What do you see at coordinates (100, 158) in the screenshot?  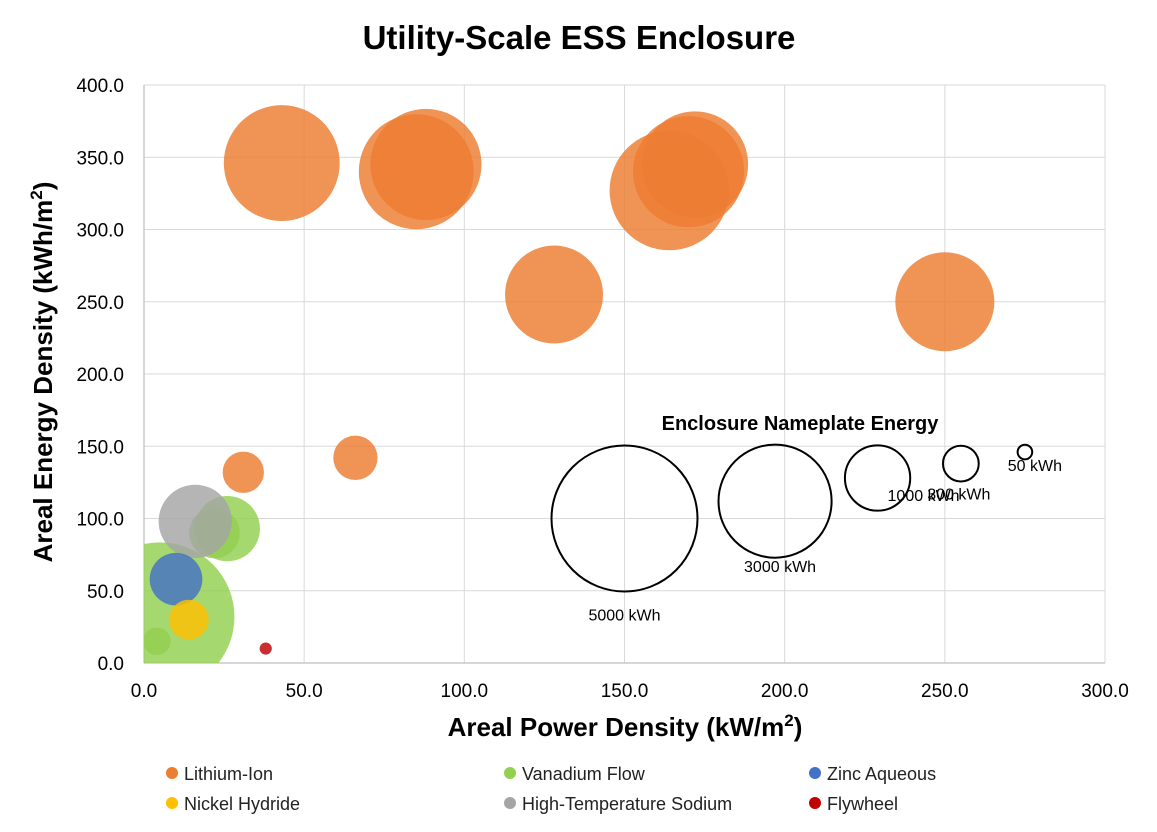 I see `y-tick-label: 350.0` at bounding box center [100, 158].